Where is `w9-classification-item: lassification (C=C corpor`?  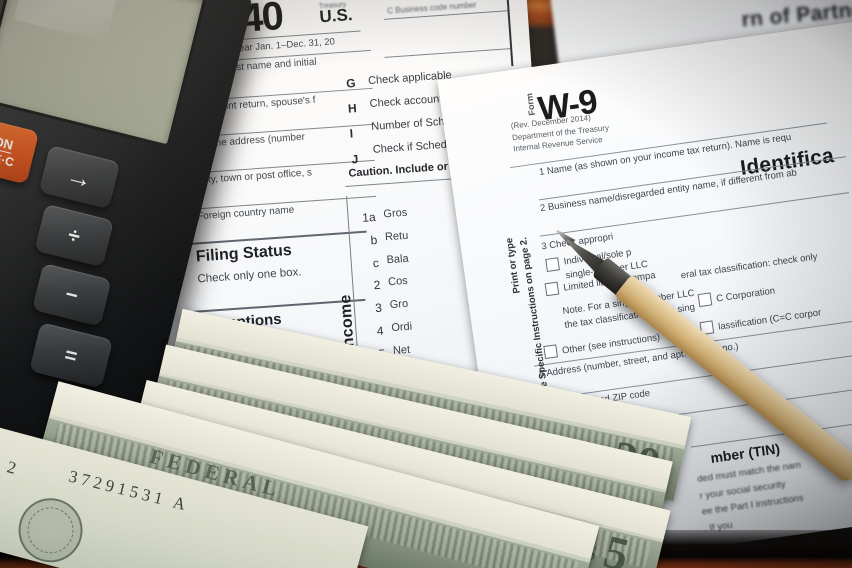 w9-classification-item: lassification (C=C corpor is located at coordinates (769, 320).